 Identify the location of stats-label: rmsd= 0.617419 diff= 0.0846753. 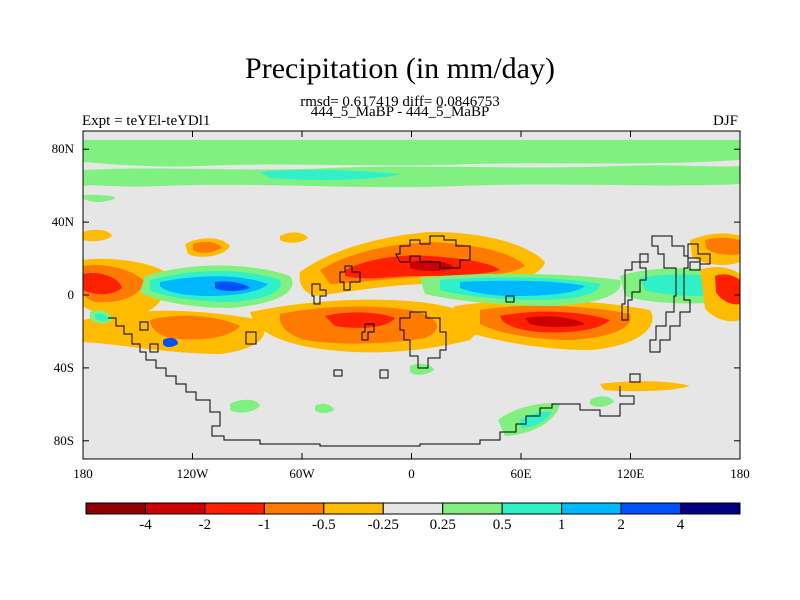
(400, 102).